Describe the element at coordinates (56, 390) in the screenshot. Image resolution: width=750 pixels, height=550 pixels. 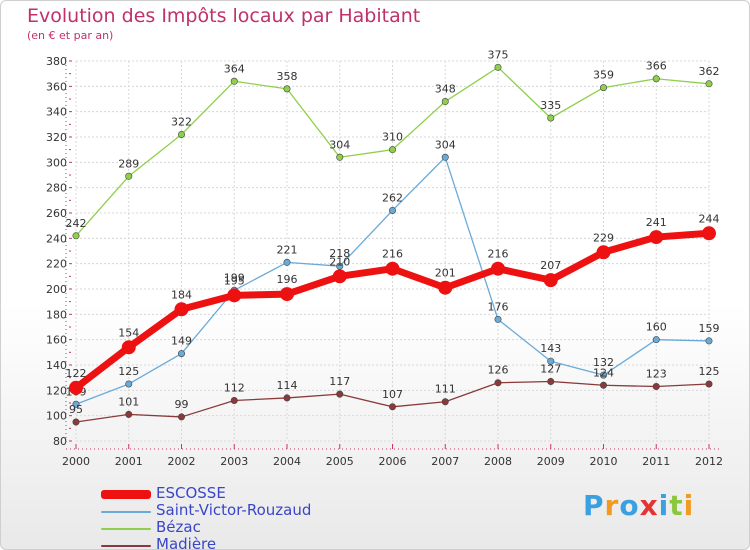
I see `y-tick-label: 120` at that location.